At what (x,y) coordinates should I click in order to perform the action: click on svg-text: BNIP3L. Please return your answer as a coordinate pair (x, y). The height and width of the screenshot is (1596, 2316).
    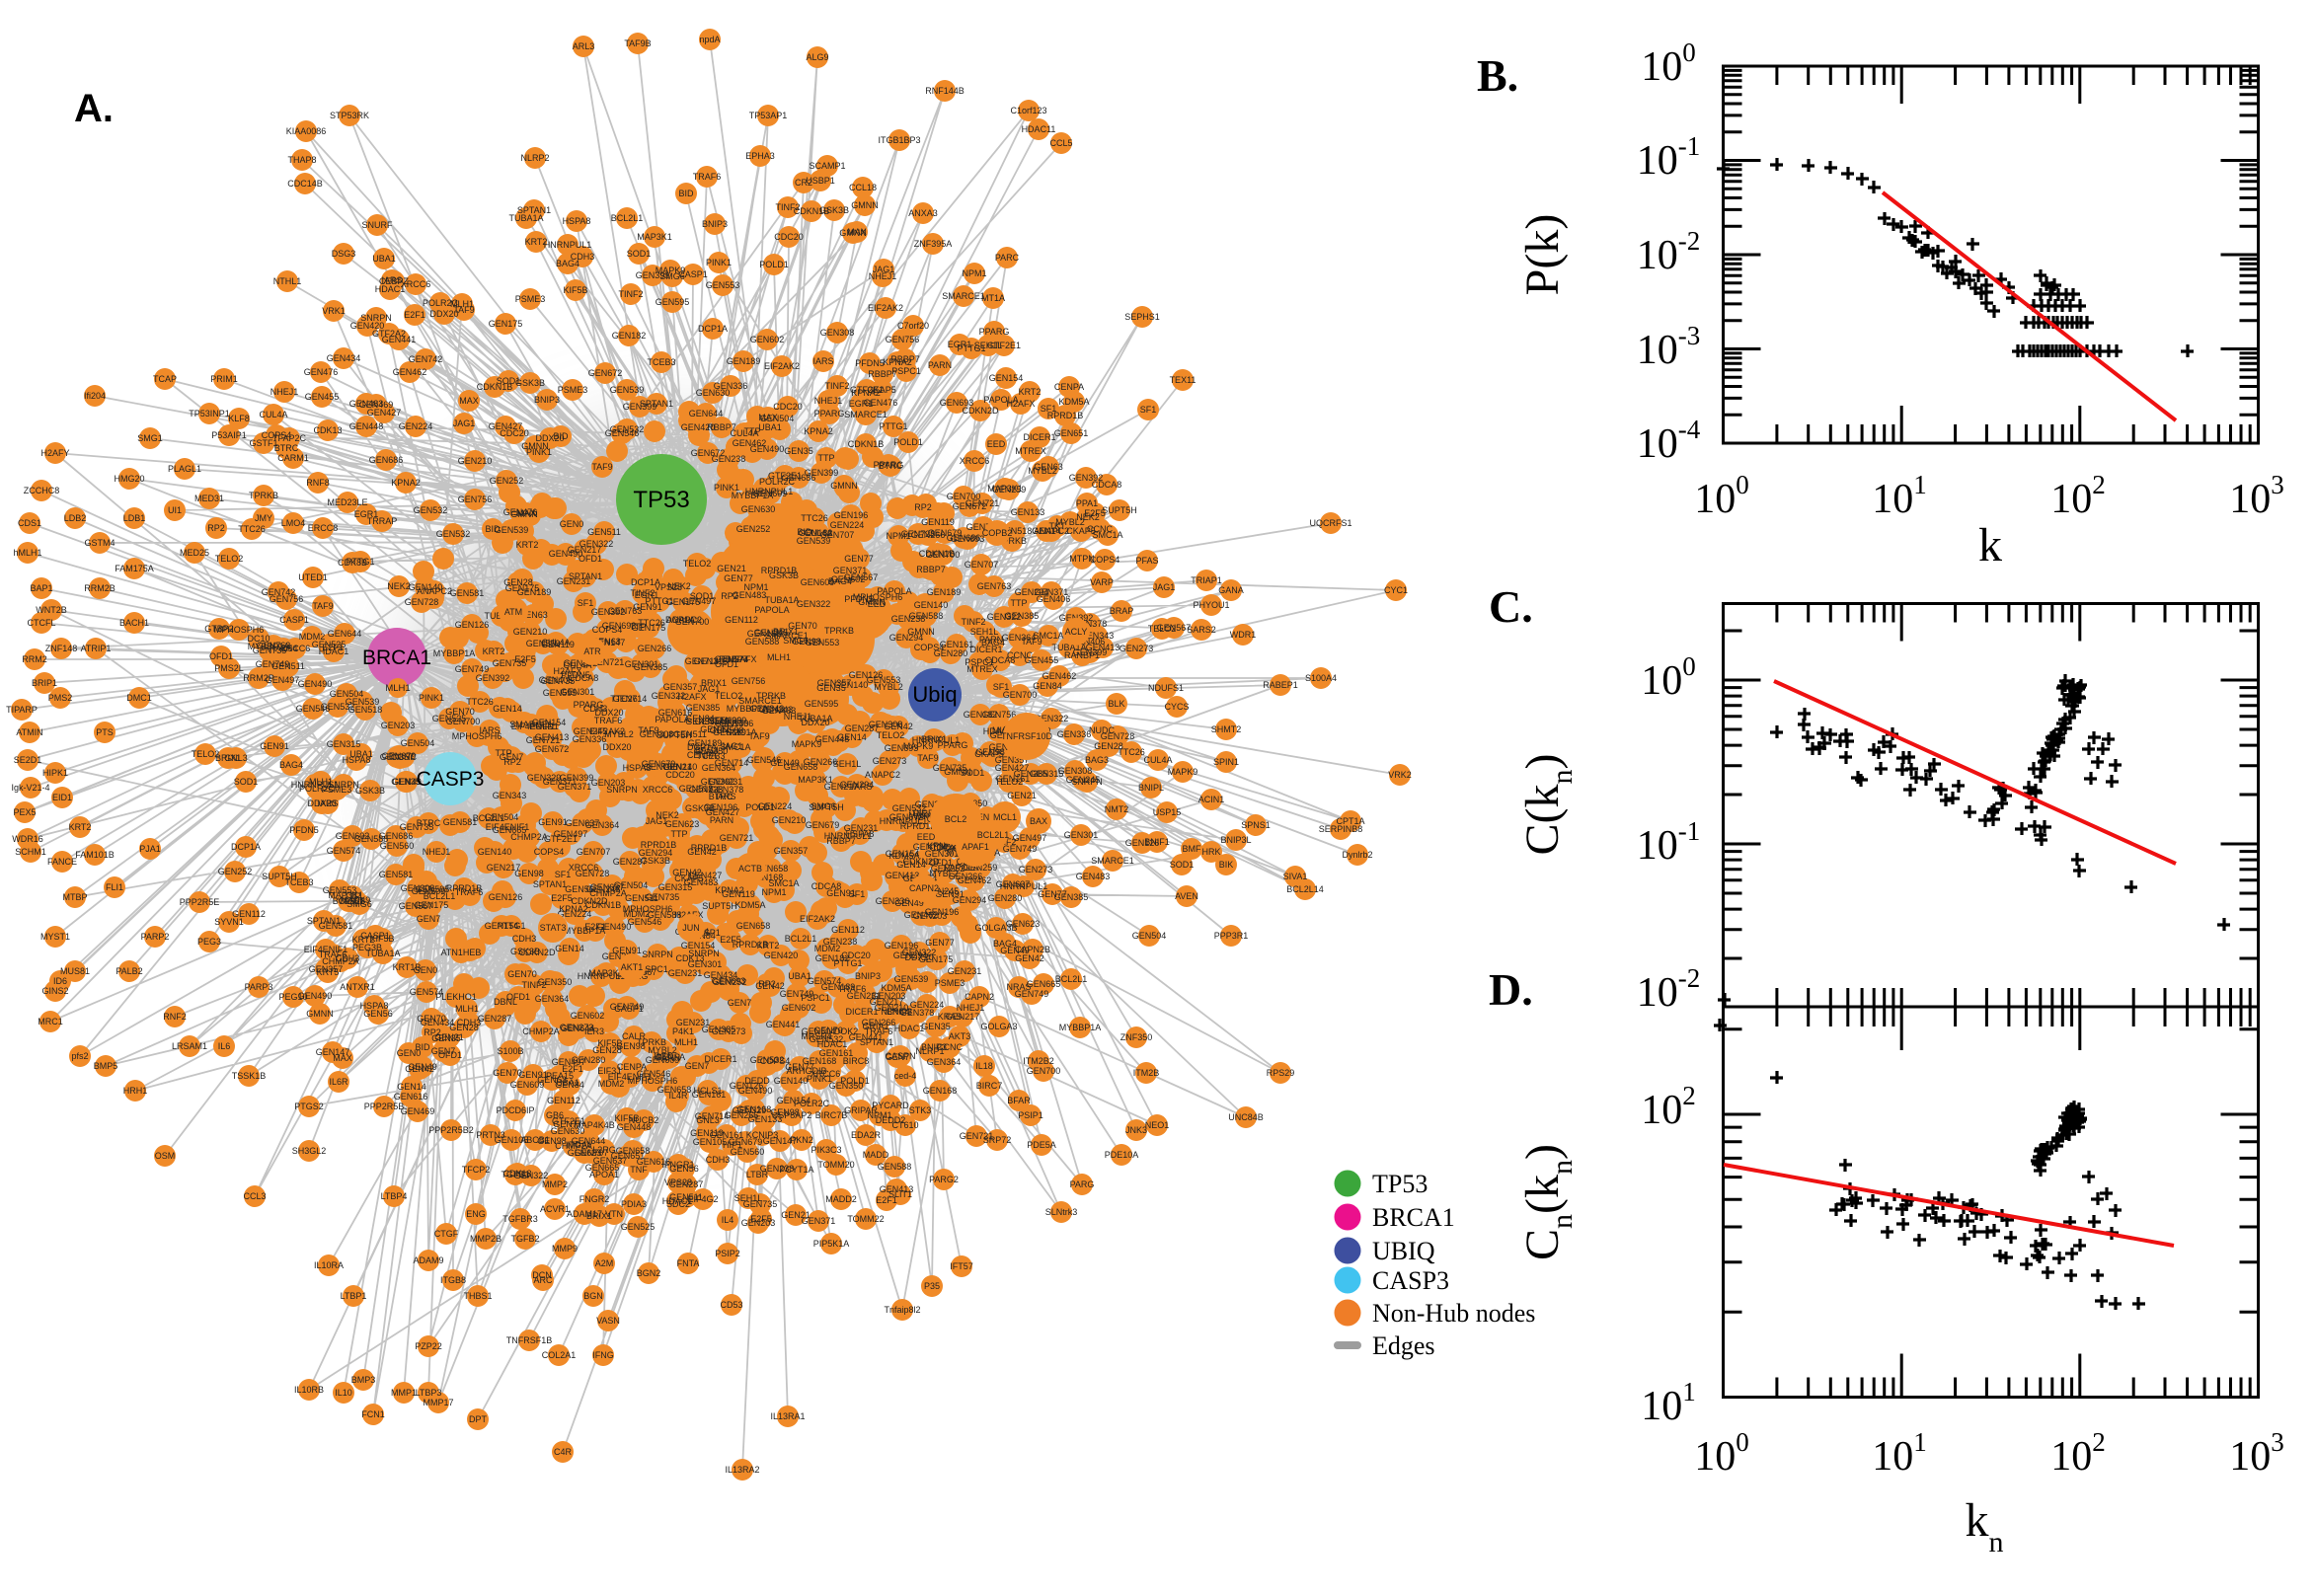
    Looking at the image, I should click on (1235, 840).